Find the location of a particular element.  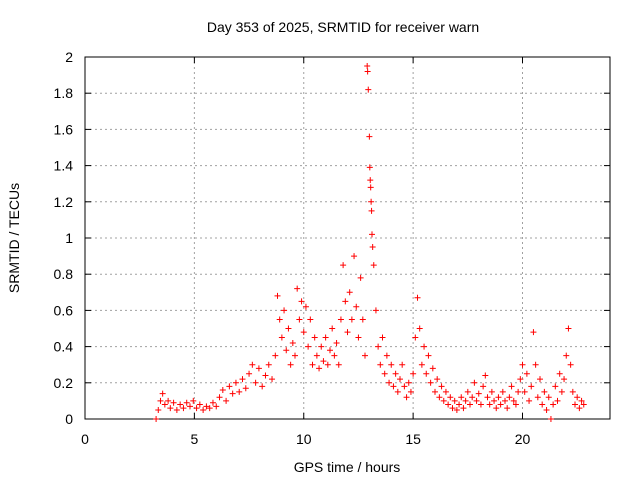

x-tick-label: 0 is located at coordinates (85, 439).